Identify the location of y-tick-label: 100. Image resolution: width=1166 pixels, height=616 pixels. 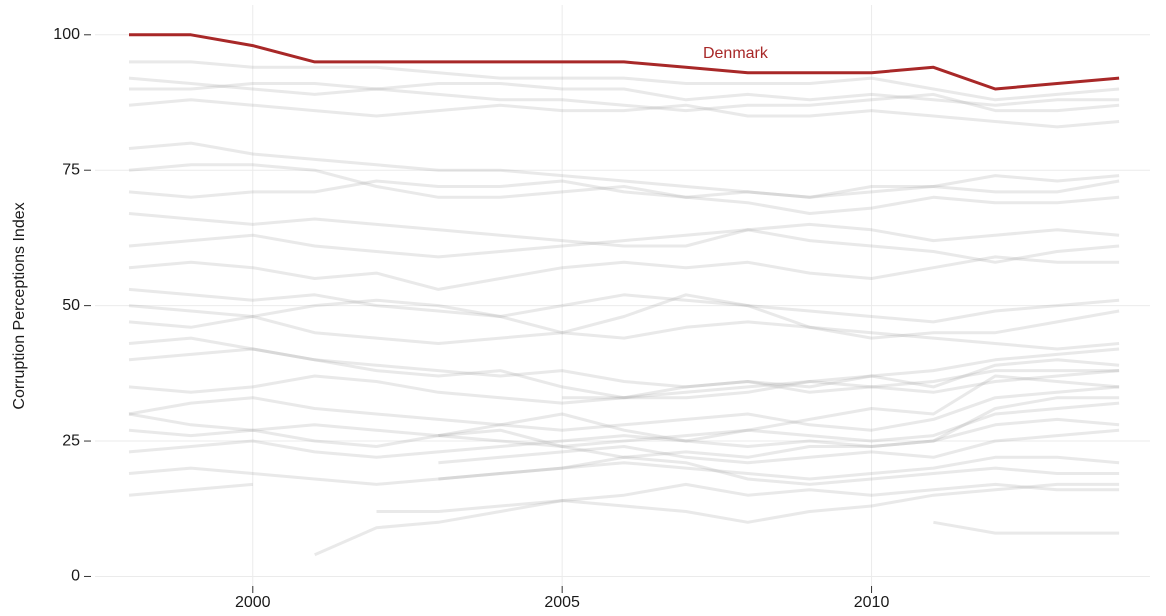
(66, 34).